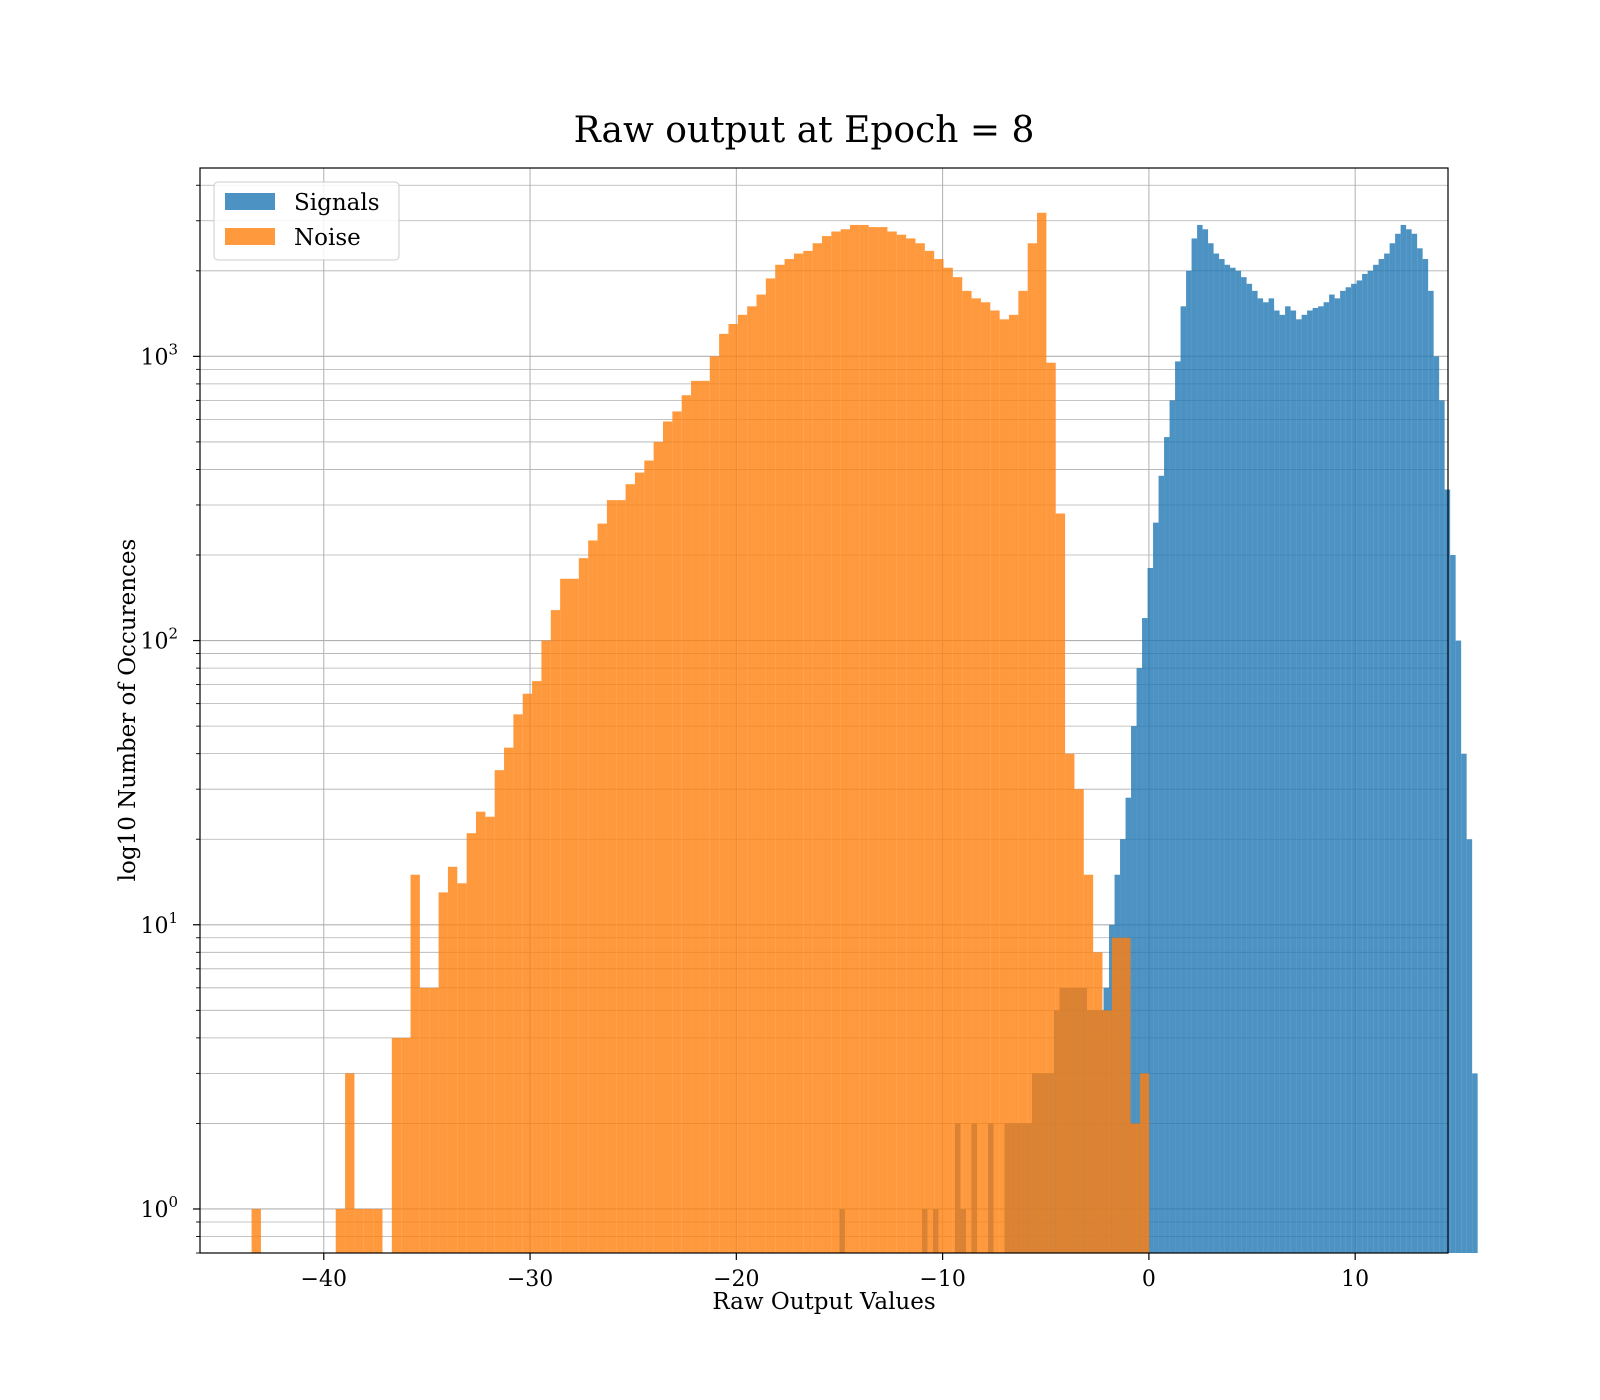 Image resolution: width=1600 pixels, height=1400 pixels. I want to click on y-axis-label: log10 Number of Occurences, so click(128, 710).